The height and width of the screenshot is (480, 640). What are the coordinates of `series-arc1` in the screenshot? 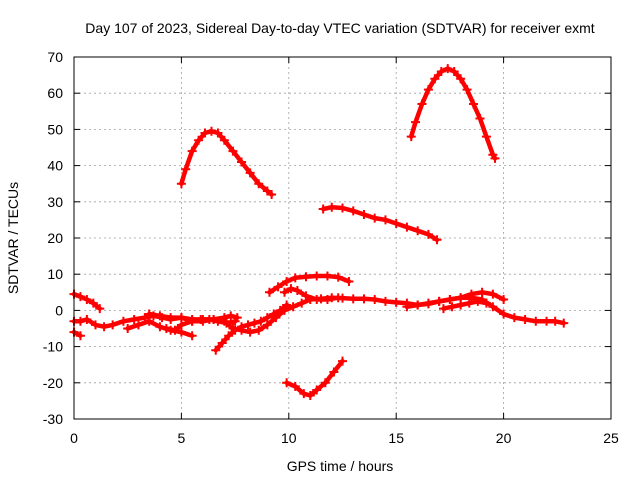 It's located at (226, 163).